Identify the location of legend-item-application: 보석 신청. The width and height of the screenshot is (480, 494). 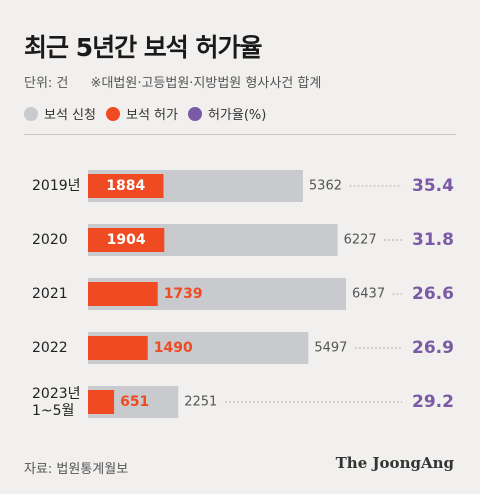
(60, 113).